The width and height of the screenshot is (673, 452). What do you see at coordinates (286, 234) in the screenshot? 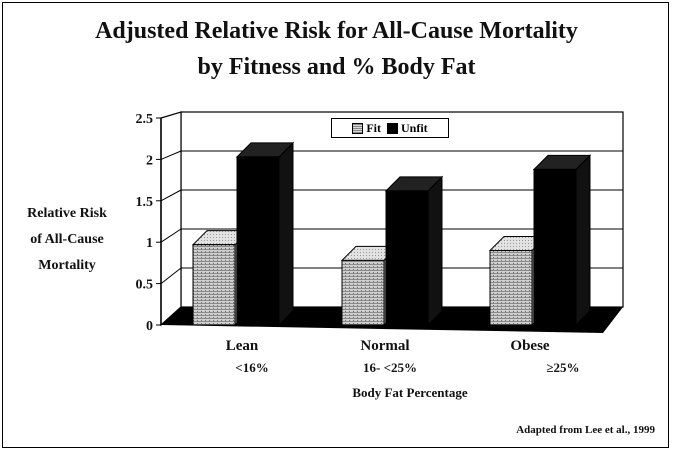
I see `bar-unfit-lean-side` at bounding box center [286, 234].